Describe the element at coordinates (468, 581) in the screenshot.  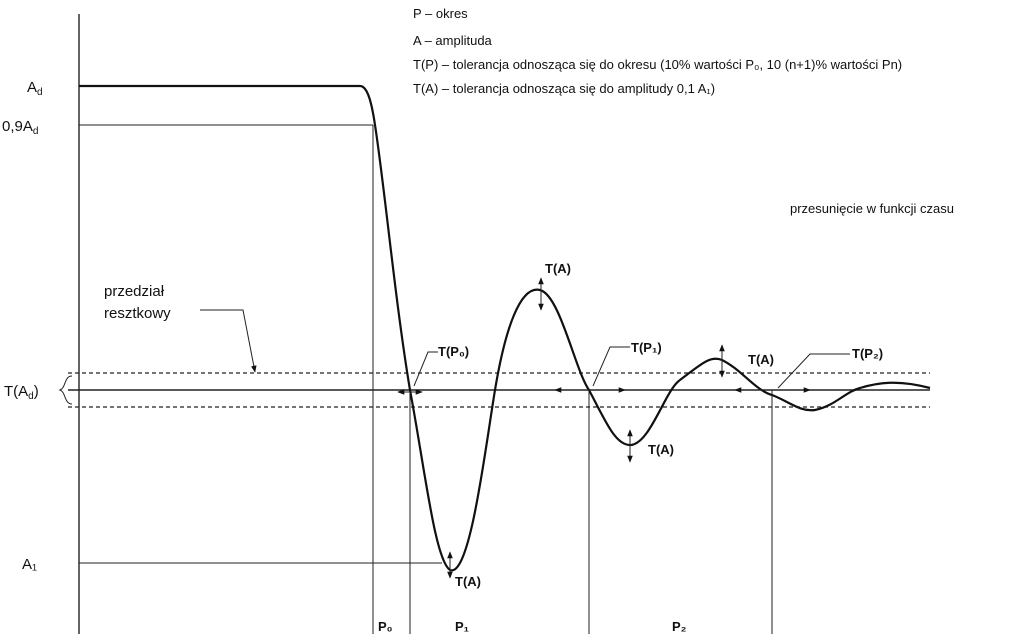
I see `ta-label-a1: T(A)` at that location.